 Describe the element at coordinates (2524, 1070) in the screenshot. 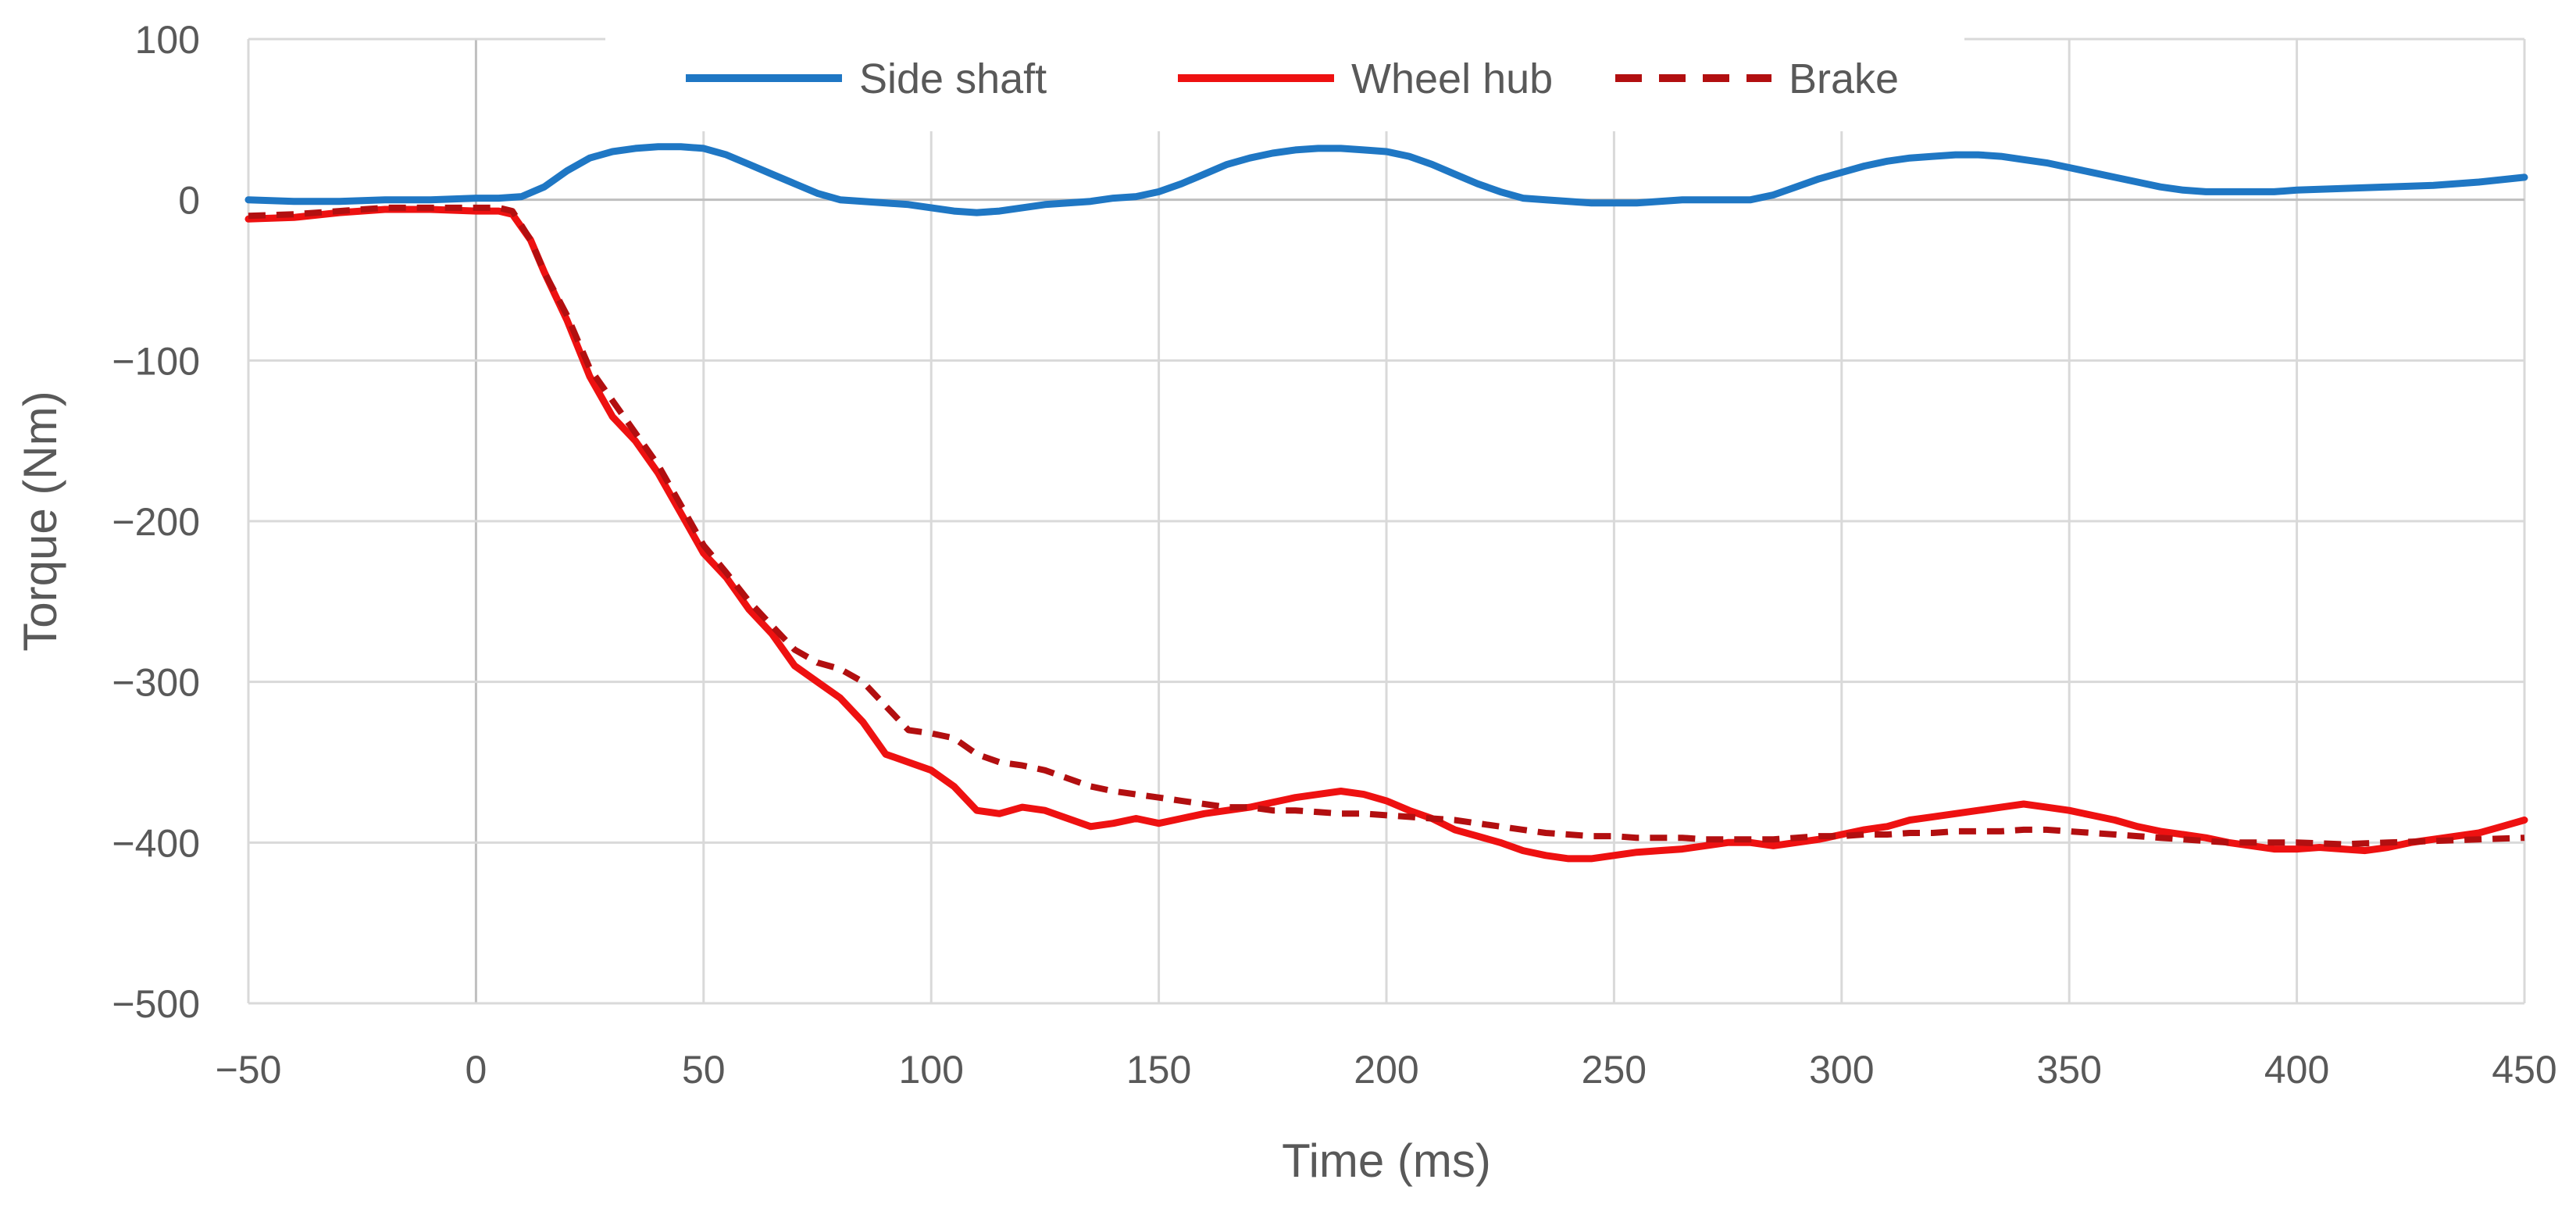

I see `x-tick-label: 450` at that location.